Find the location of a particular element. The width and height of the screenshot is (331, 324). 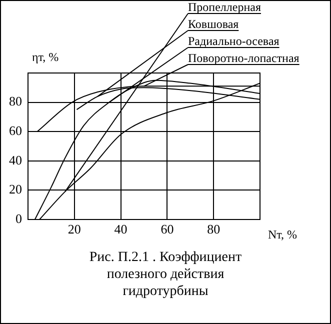

x-axis-title: Nт, % is located at coordinates (283, 235).